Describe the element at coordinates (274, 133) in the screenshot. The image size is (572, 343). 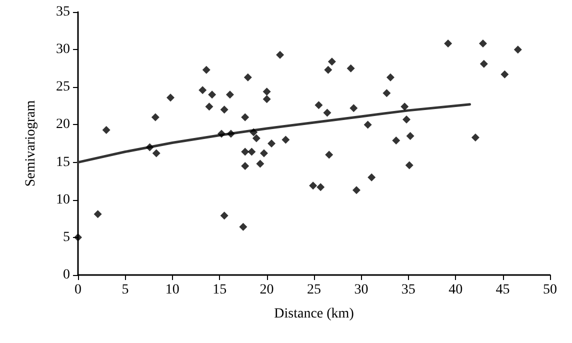
I see `line-series` at that location.